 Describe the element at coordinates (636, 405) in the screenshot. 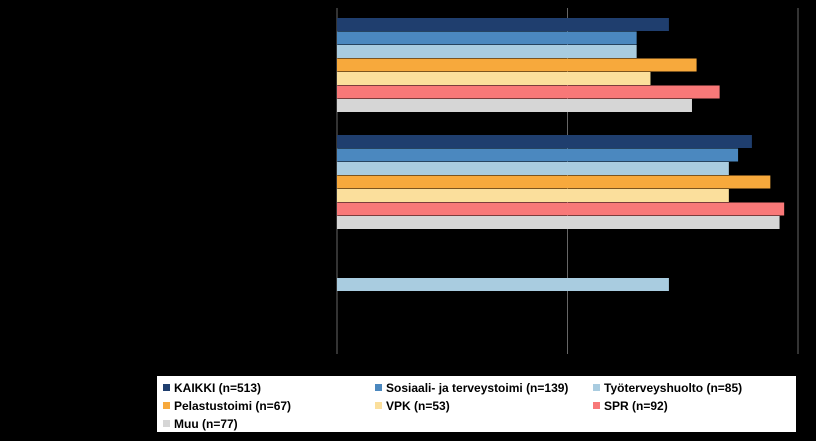

I see `legend-label-5: SPR (n=92)` at that location.